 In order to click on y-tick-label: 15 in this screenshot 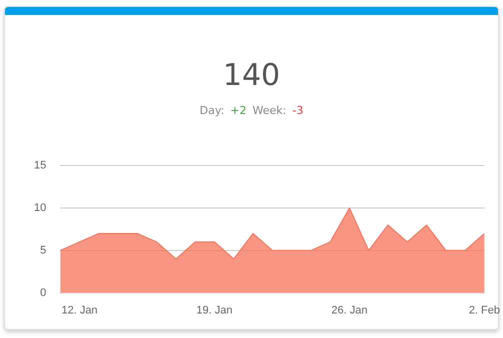, I will do `click(40, 166)`.